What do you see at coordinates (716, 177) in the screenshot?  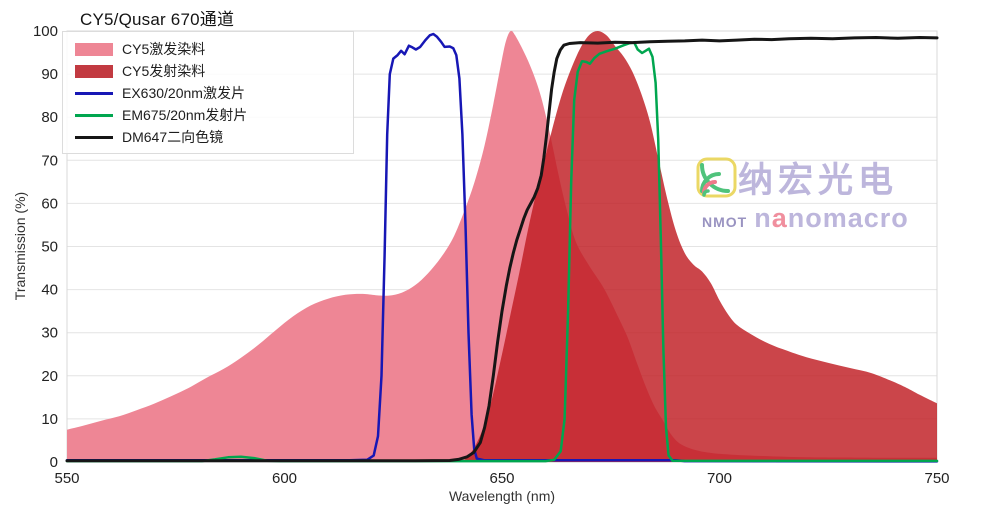 I see `signal-arcs-logo-icon` at bounding box center [716, 177].